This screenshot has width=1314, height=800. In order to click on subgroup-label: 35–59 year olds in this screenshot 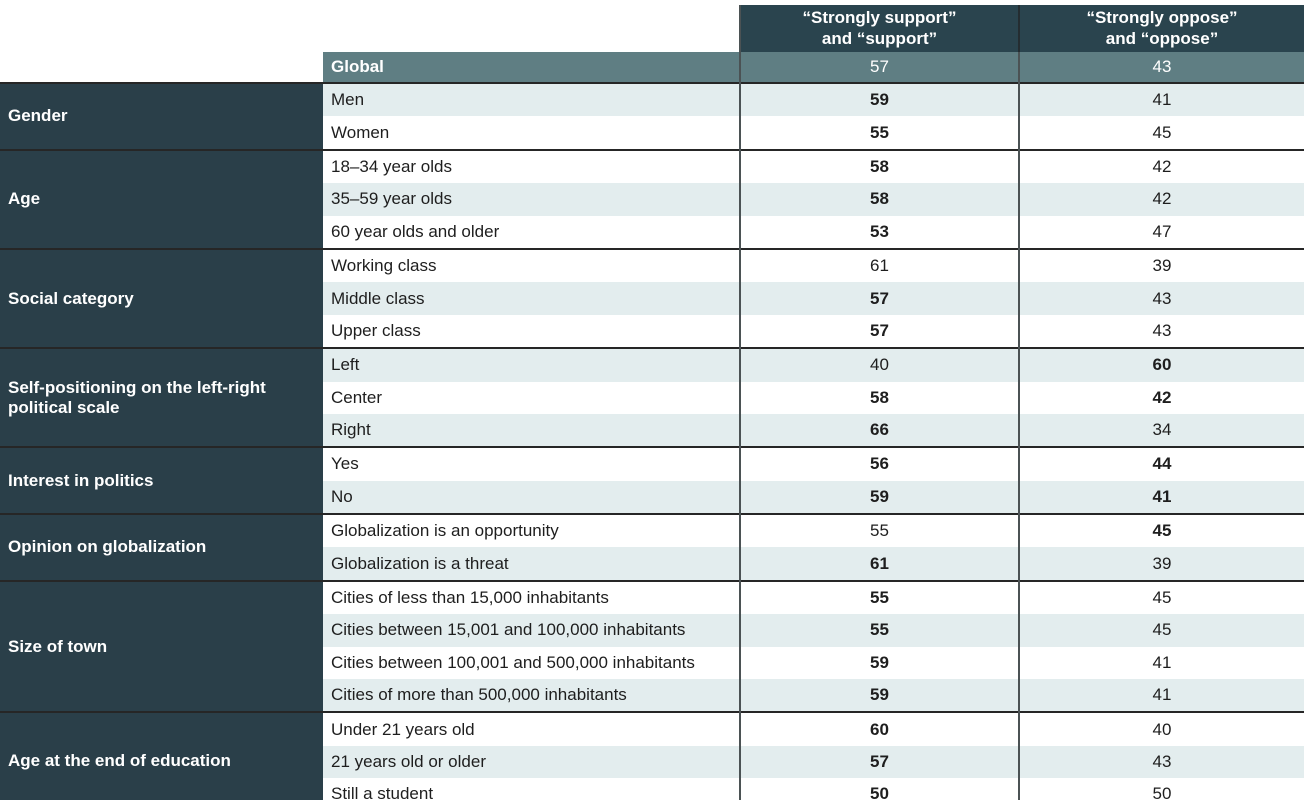, I will do `click(531, 199)`.